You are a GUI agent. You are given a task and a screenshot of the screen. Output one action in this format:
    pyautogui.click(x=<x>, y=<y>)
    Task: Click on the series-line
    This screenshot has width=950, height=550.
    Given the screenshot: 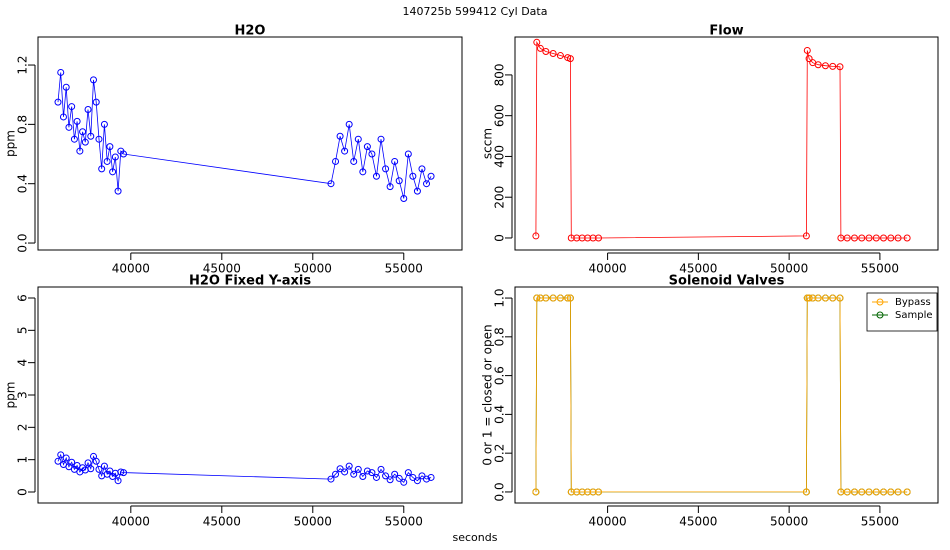 What is the action you would take?
    pyautogui.click(x=244, y=468)
    